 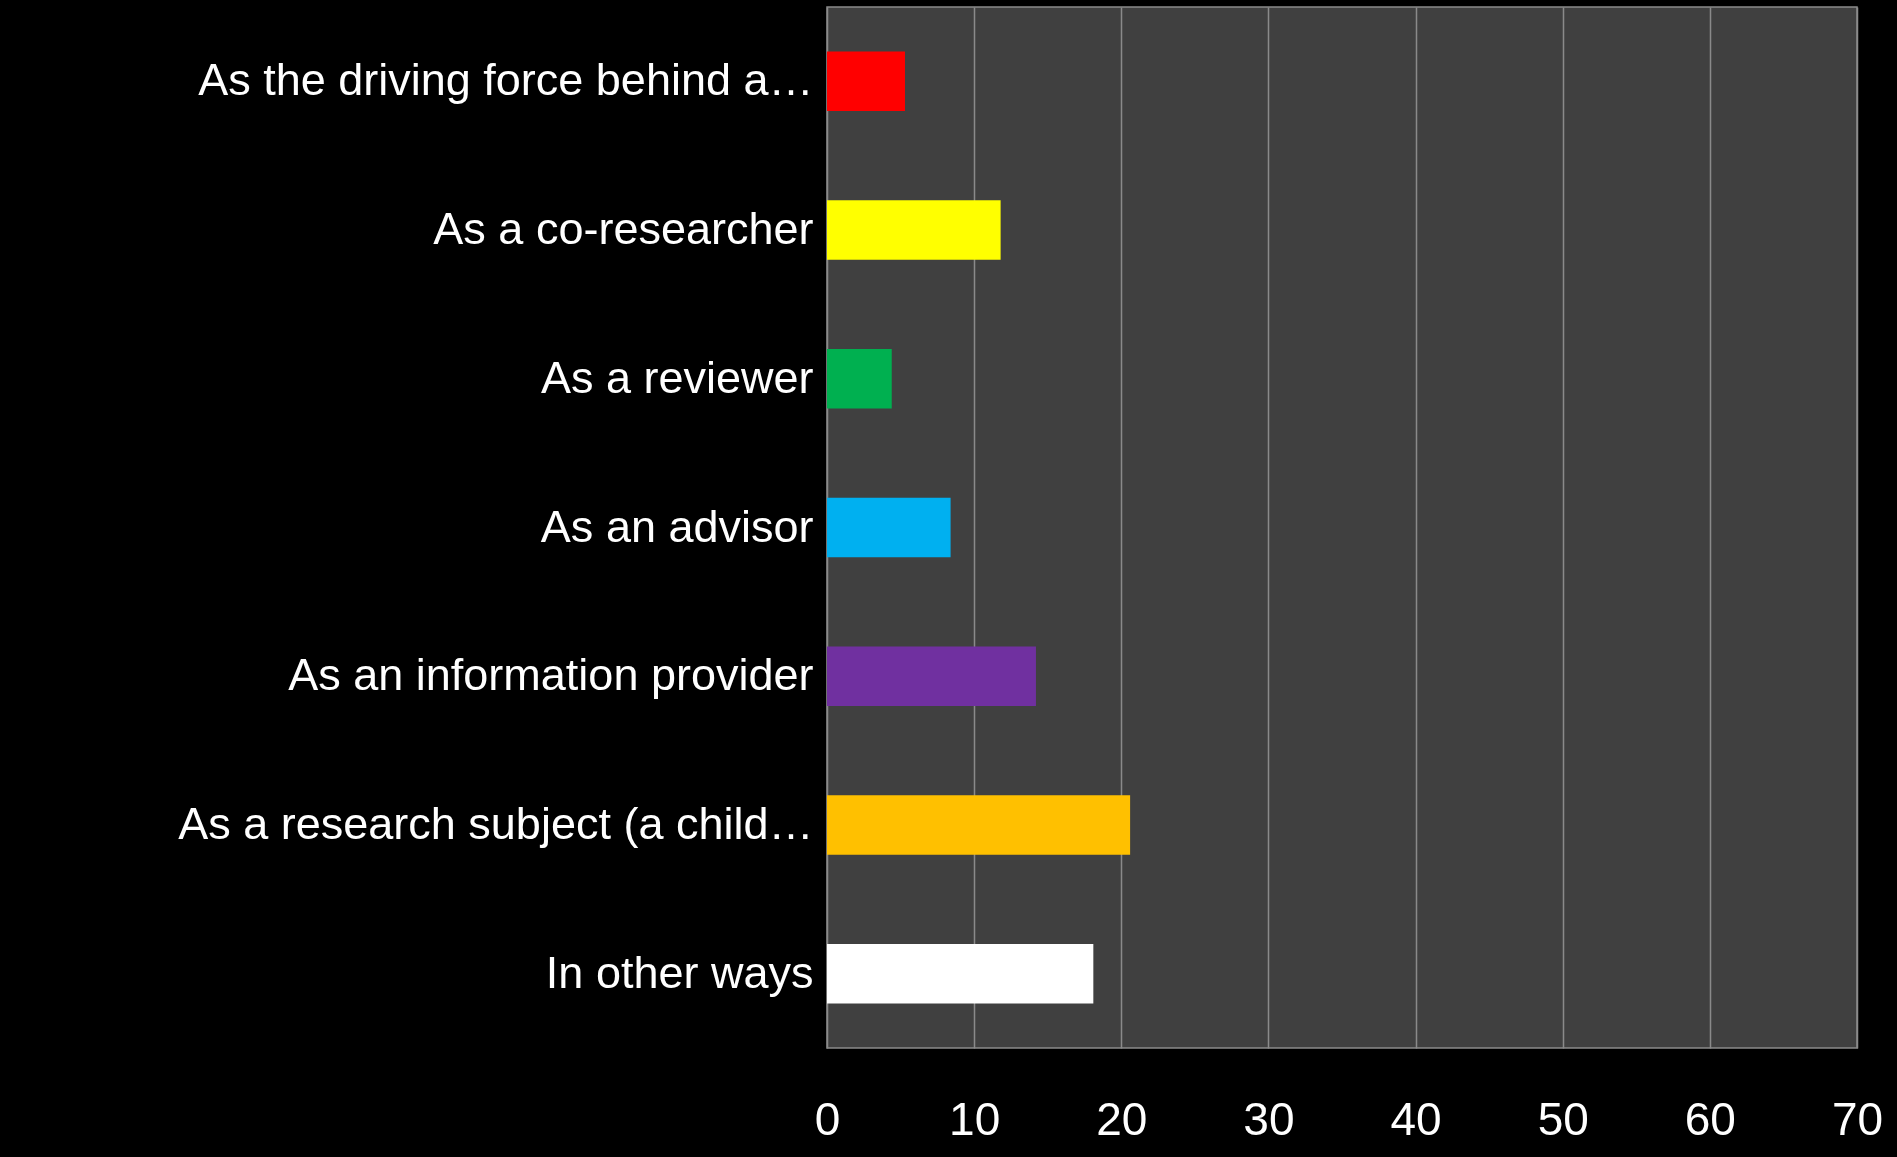 What do you see at coordinates (975, 1118) in the screenshot?
I see `x-tick-label: 10` at bounding box center [975, 1118].